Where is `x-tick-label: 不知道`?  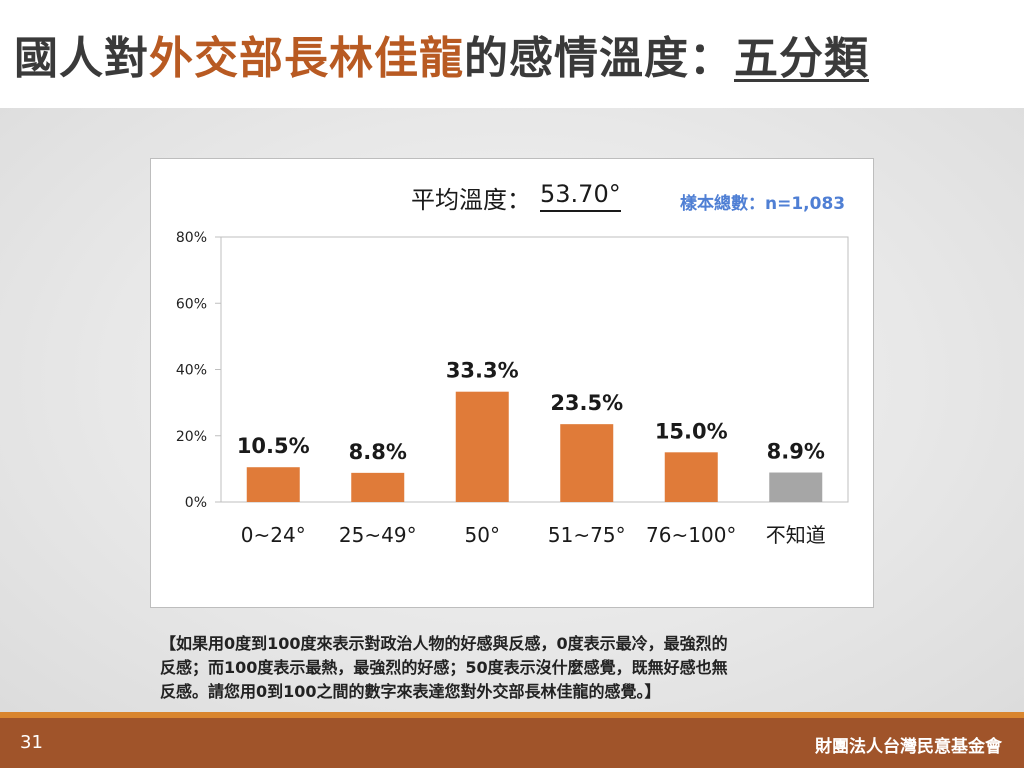 x-tick-label: 不知道 is located at coordinates (796, 535).